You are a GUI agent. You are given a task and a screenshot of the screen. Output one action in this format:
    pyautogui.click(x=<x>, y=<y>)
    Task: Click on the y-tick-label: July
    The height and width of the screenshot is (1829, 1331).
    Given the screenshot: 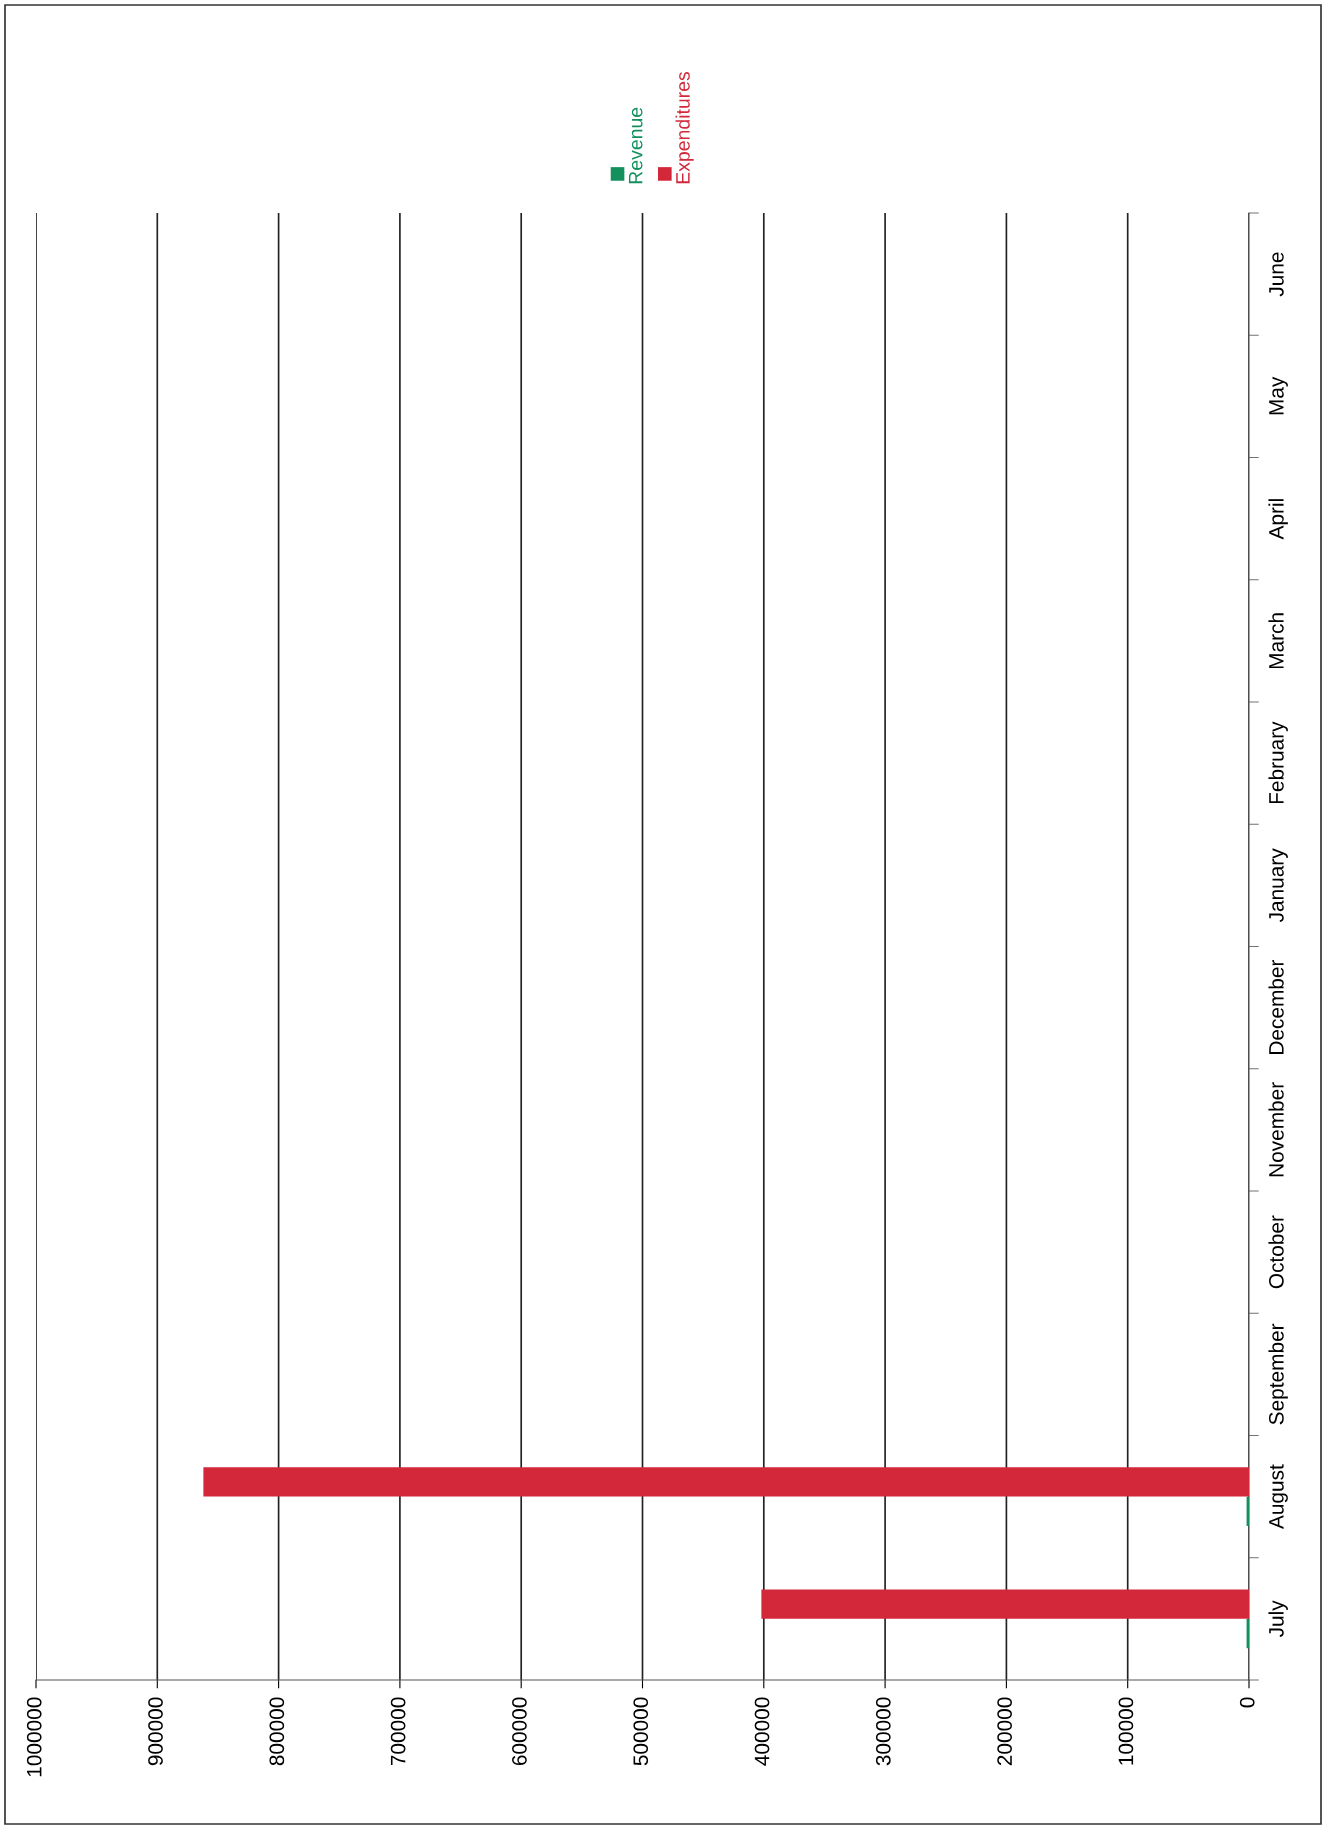 What is the action you would take?
    pyautogui.click(x=1278, y=1619)
    